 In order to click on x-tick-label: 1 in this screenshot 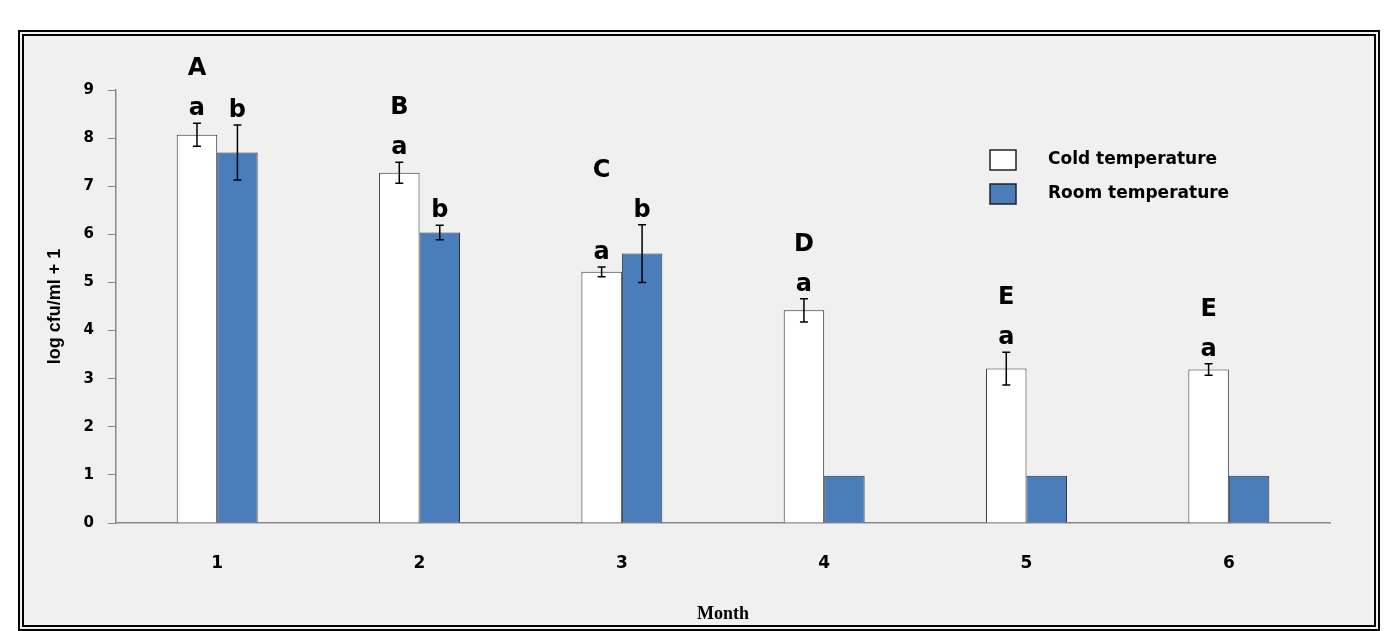, I will do `click(217, 561)`.